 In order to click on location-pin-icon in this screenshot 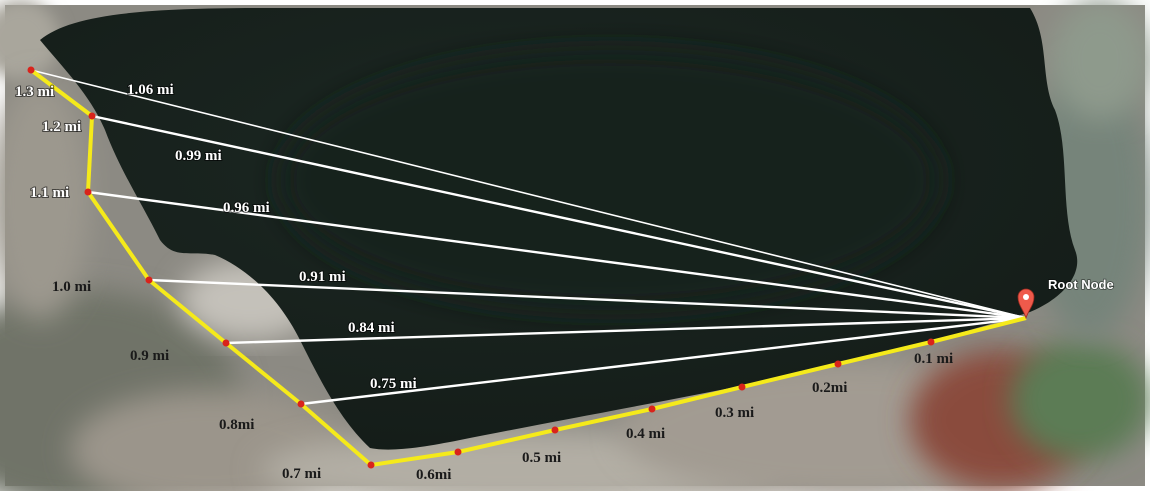, I will do `click(1026, 304)`.